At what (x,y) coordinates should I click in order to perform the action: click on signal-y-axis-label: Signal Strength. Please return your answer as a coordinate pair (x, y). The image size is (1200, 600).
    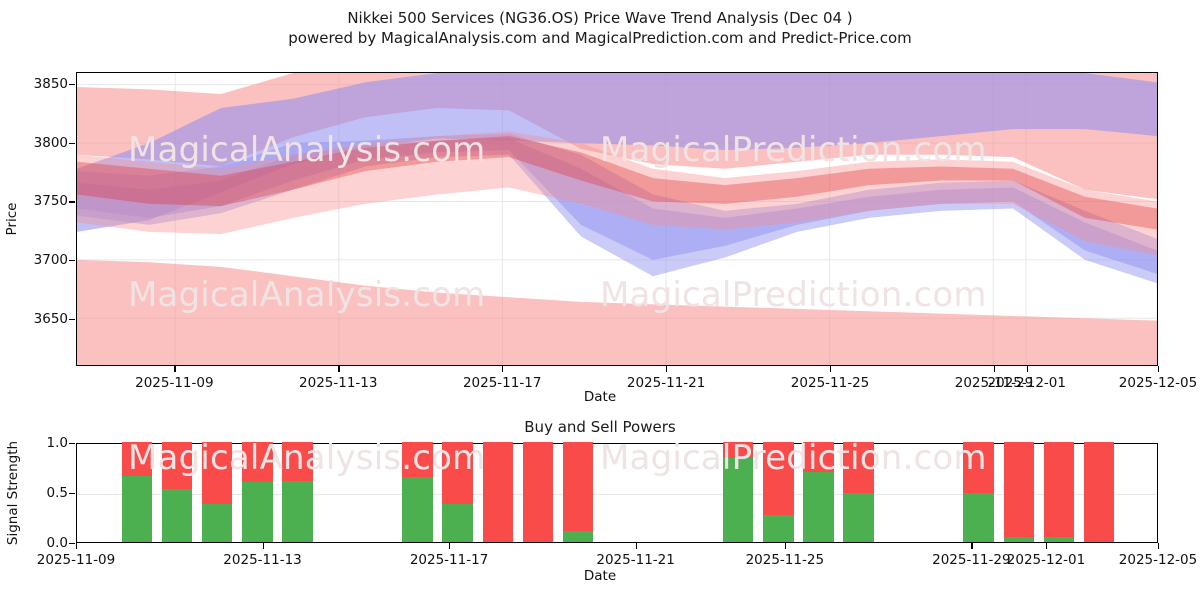
    Looking at the image, I should click on (13, 493).